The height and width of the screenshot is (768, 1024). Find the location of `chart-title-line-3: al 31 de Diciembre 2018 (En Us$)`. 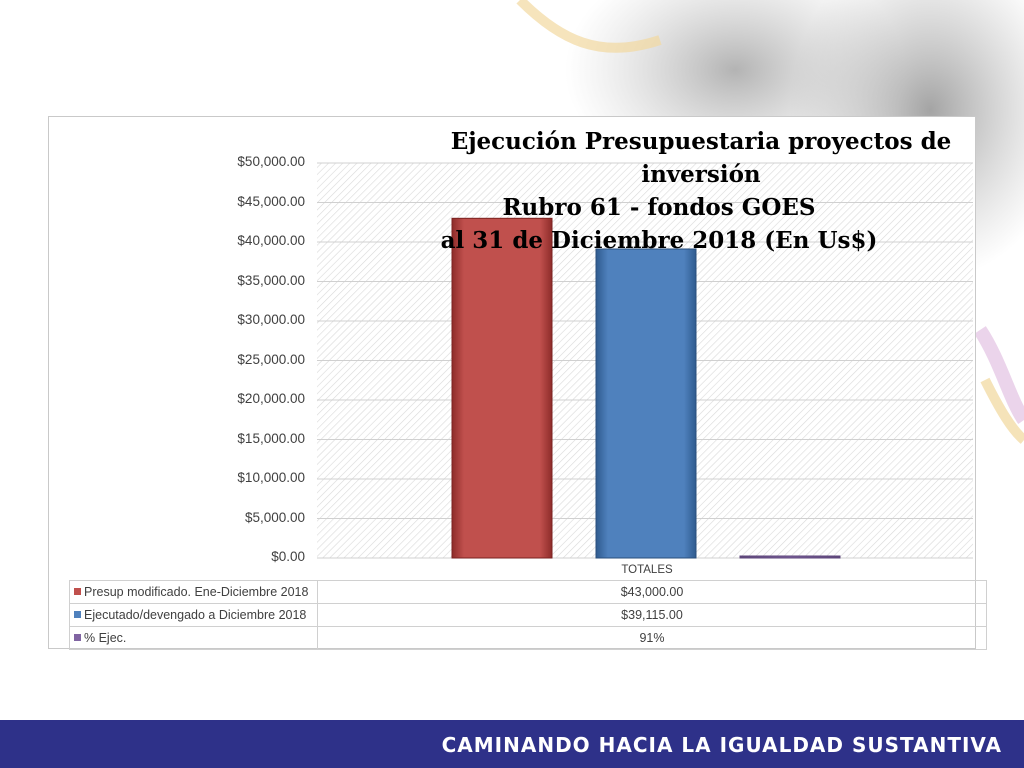

chart-title-line-3: al 31 de Diciembre 2018 (En Us$) is located at coordinates (659, 240).